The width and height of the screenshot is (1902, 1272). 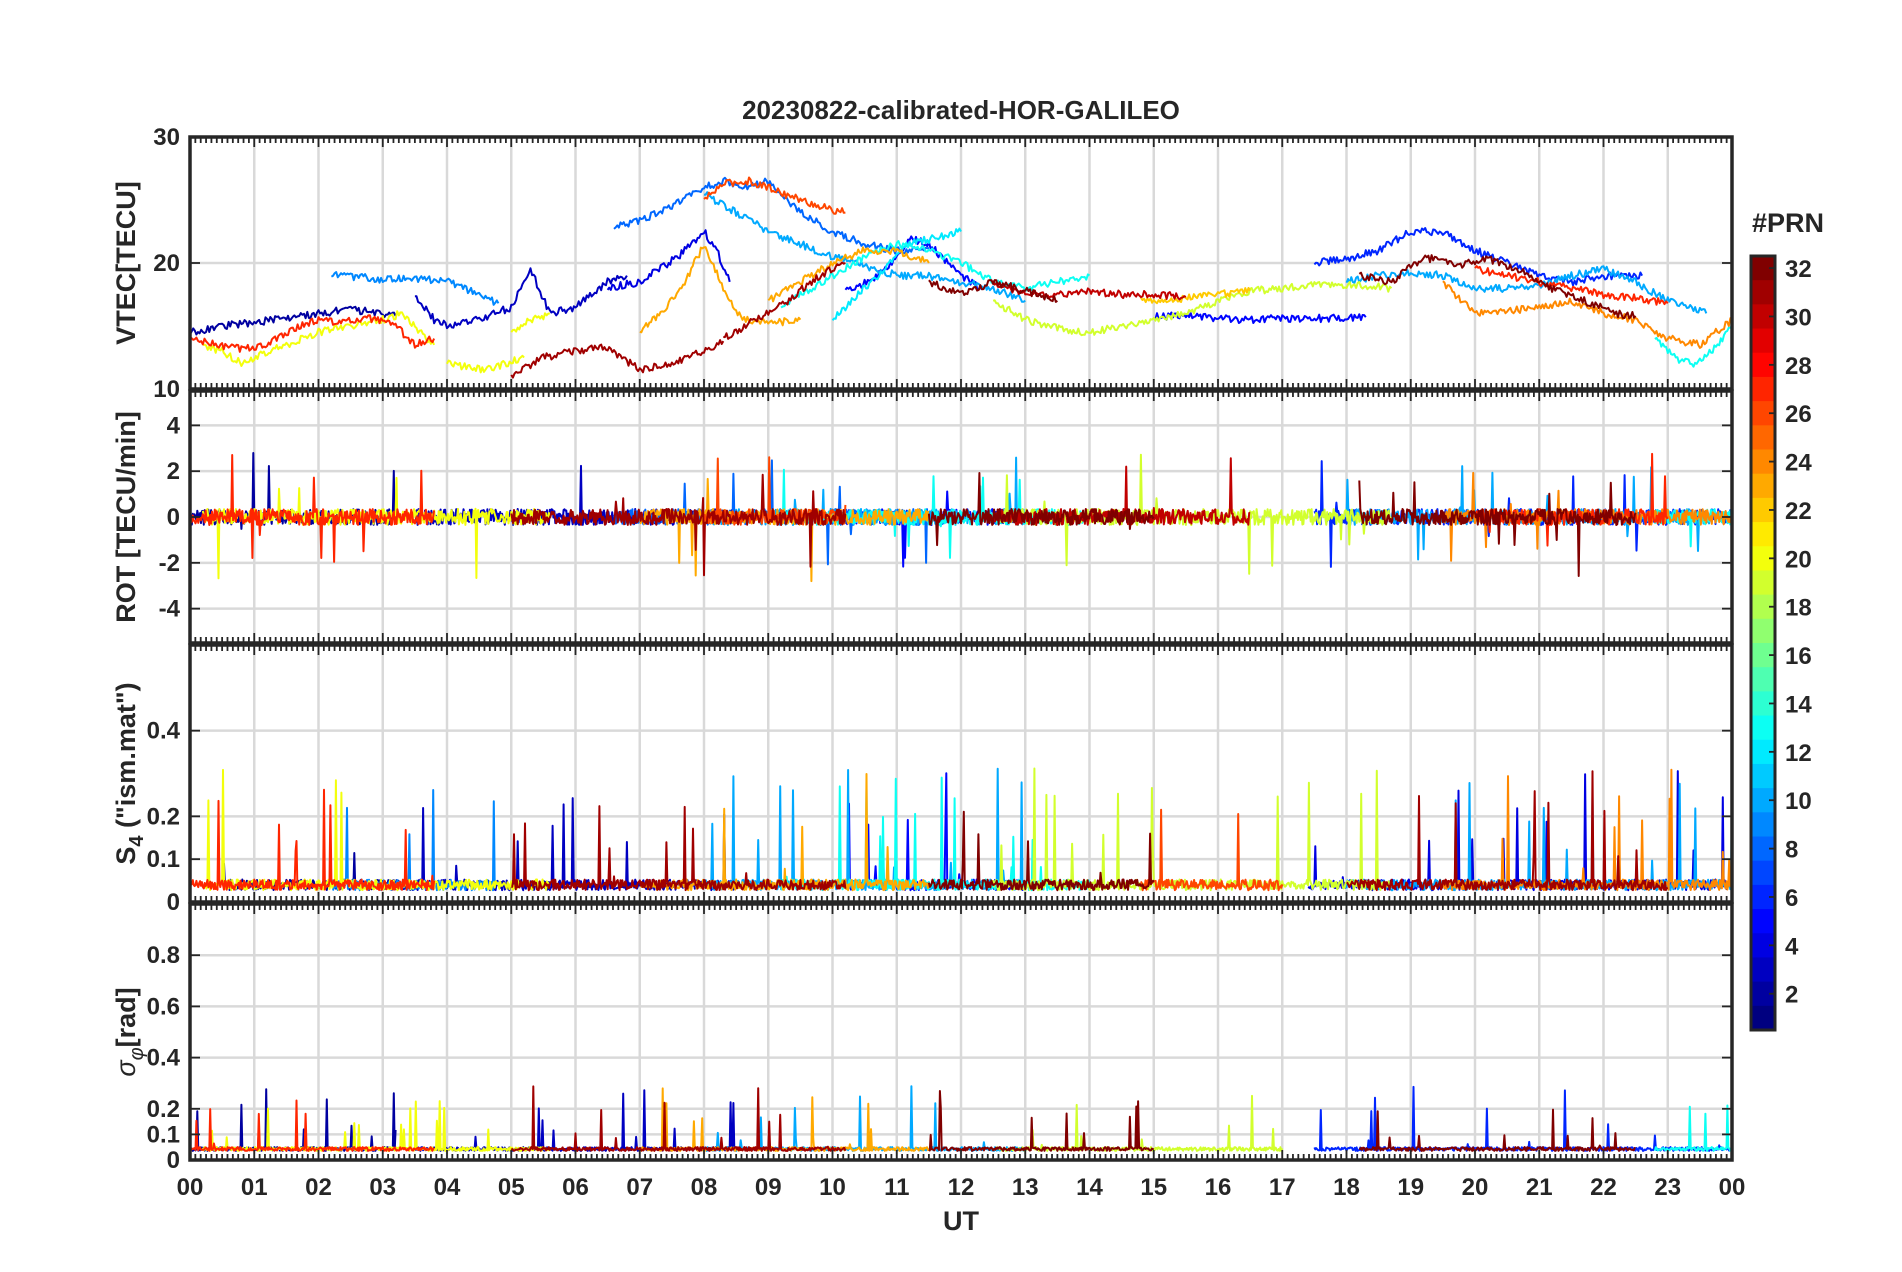 What do you see at coordinates (293, 320) in the screenshot?
I see `prn-2-trace` at bounding box center [293, 320].